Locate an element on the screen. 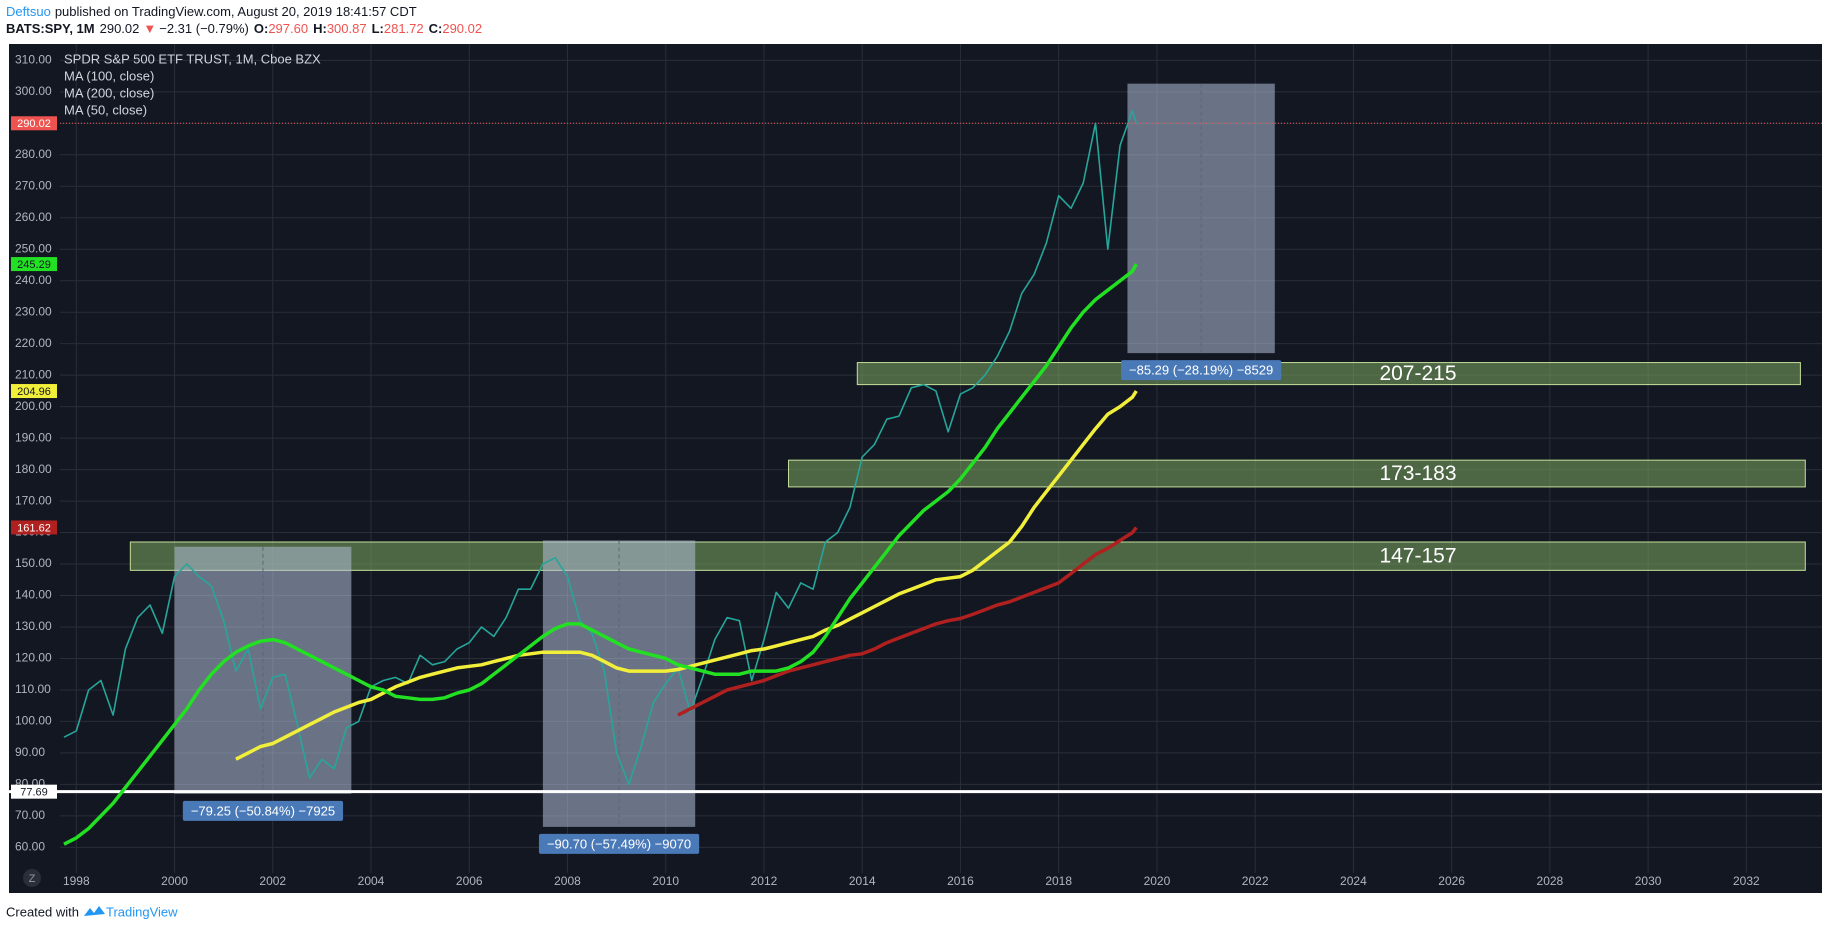 The width and height of the screenshot is (1828, 930). y-tick-label: 190.00 is located at coordinates (33, 437).